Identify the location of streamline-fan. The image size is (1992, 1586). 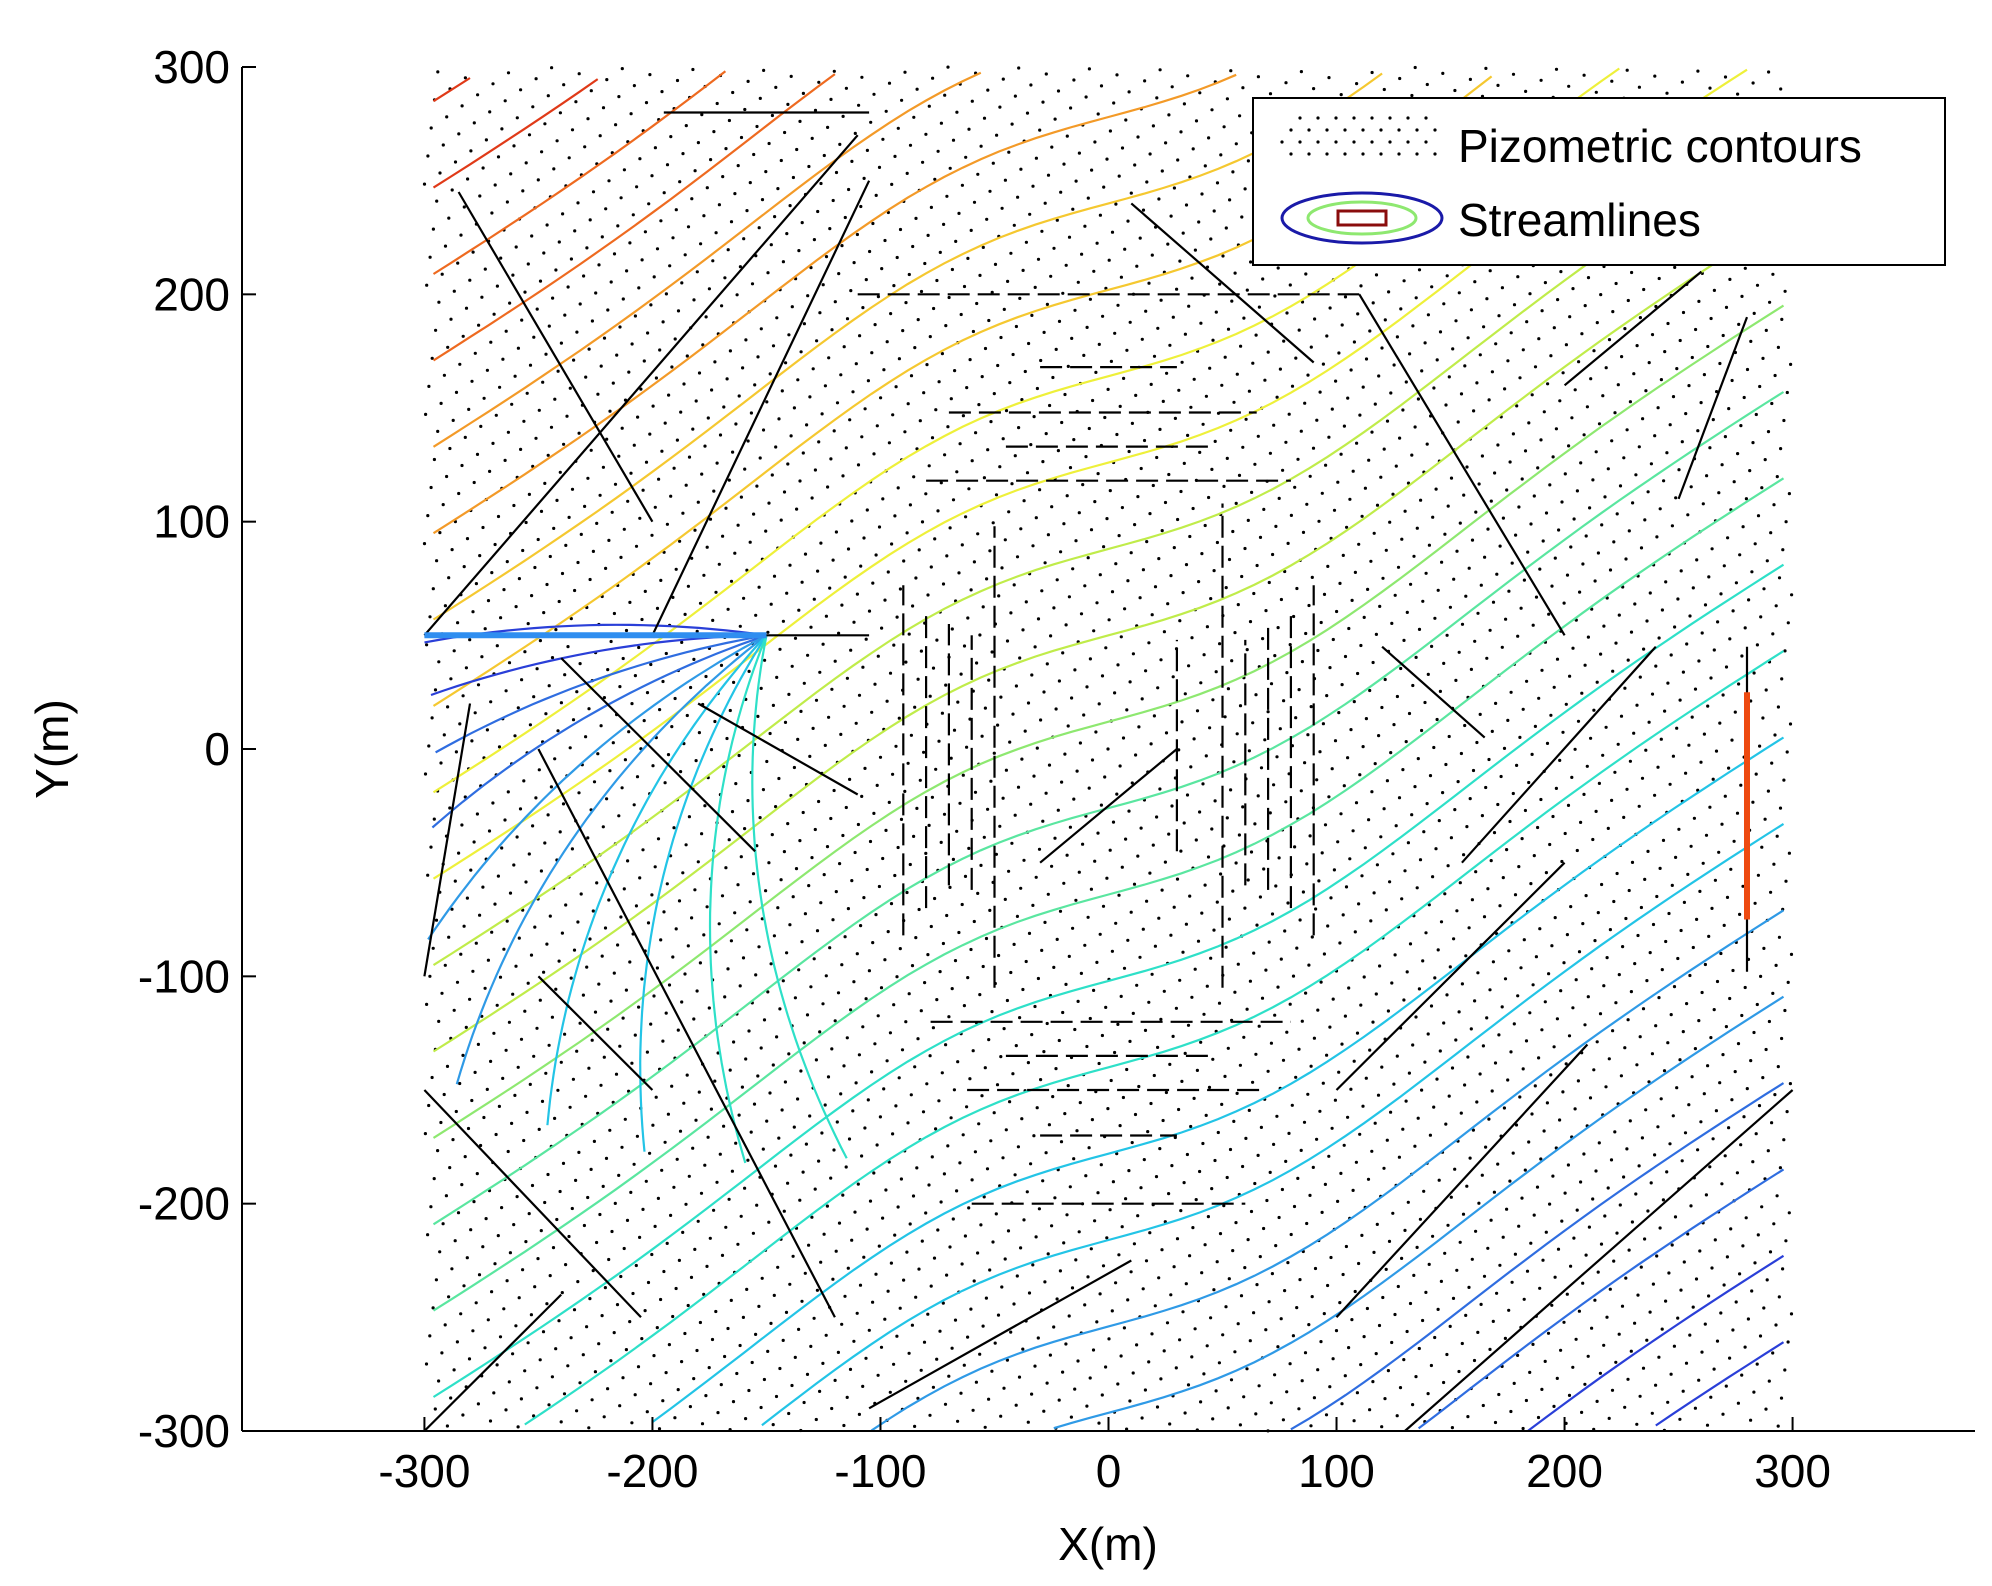
(799, 897).